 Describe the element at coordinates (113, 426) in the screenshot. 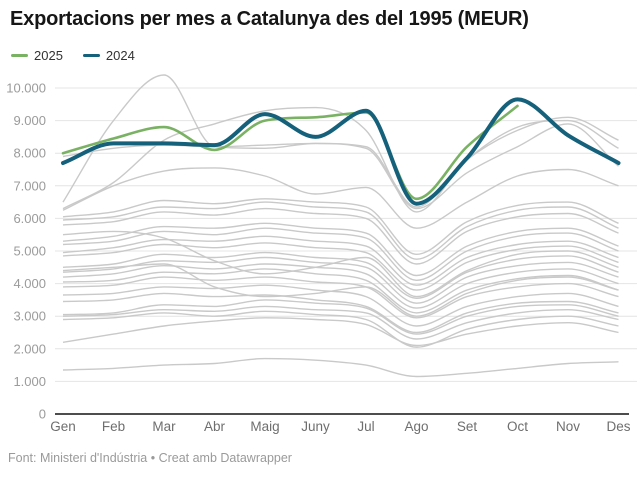

I see `x-axis-month-label: Feb` at that location.